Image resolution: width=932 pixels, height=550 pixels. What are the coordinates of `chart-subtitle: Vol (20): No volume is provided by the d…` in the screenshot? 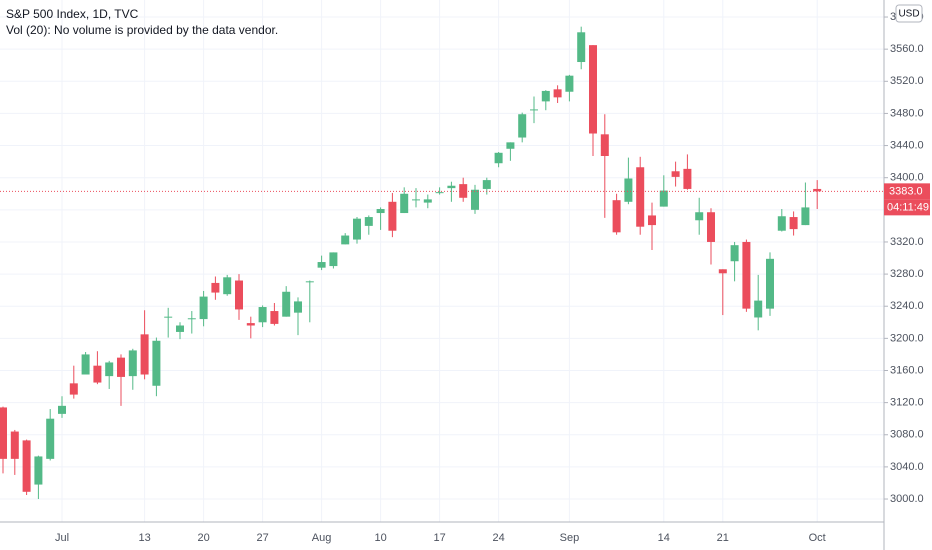 It's located at (142, 30).